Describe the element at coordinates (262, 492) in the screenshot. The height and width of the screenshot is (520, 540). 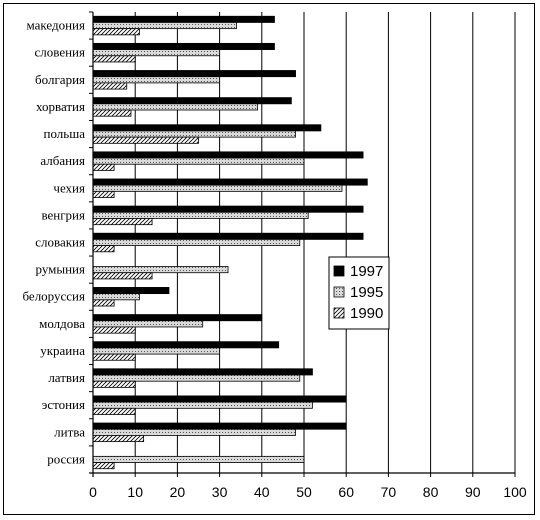
I see `x-tick-label: 40` at that location.